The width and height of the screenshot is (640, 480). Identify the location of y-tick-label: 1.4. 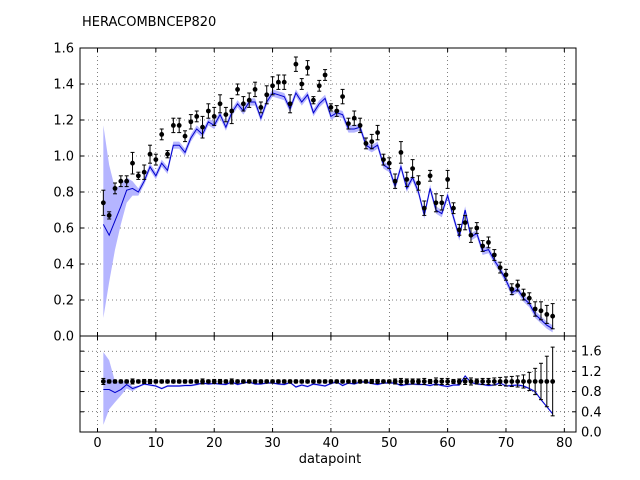
(63, 85).